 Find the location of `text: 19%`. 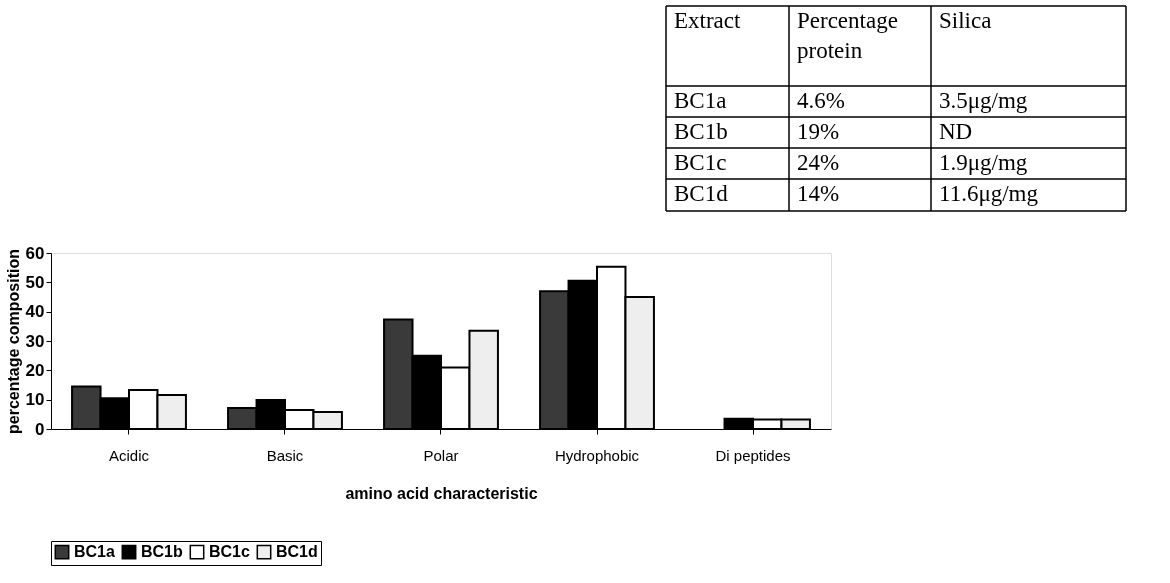

text: 19% is located at coordinates (818, 131).